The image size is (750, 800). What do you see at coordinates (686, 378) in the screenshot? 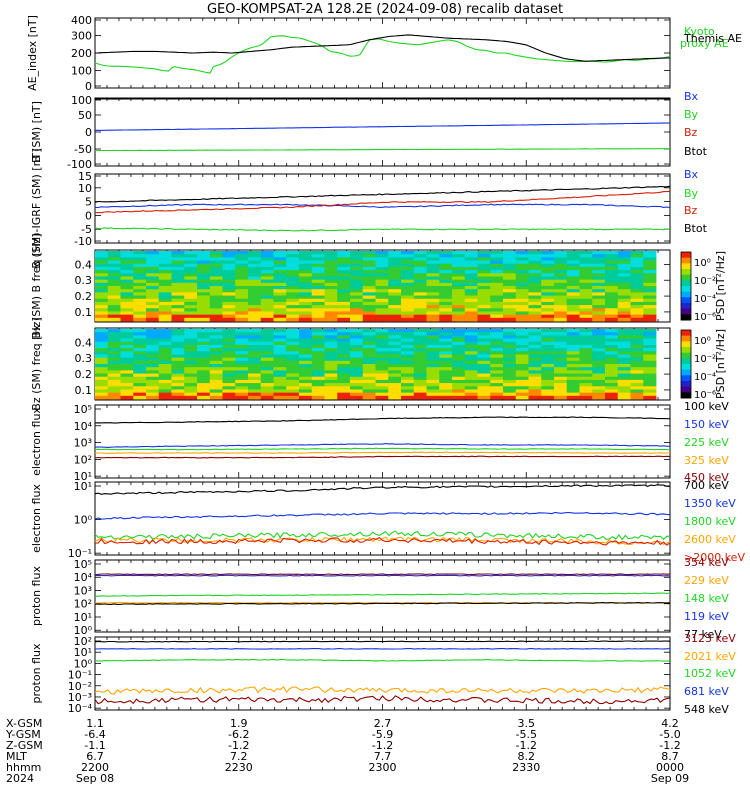
I see `colorbar-segment` at bounding box center [686, 378].